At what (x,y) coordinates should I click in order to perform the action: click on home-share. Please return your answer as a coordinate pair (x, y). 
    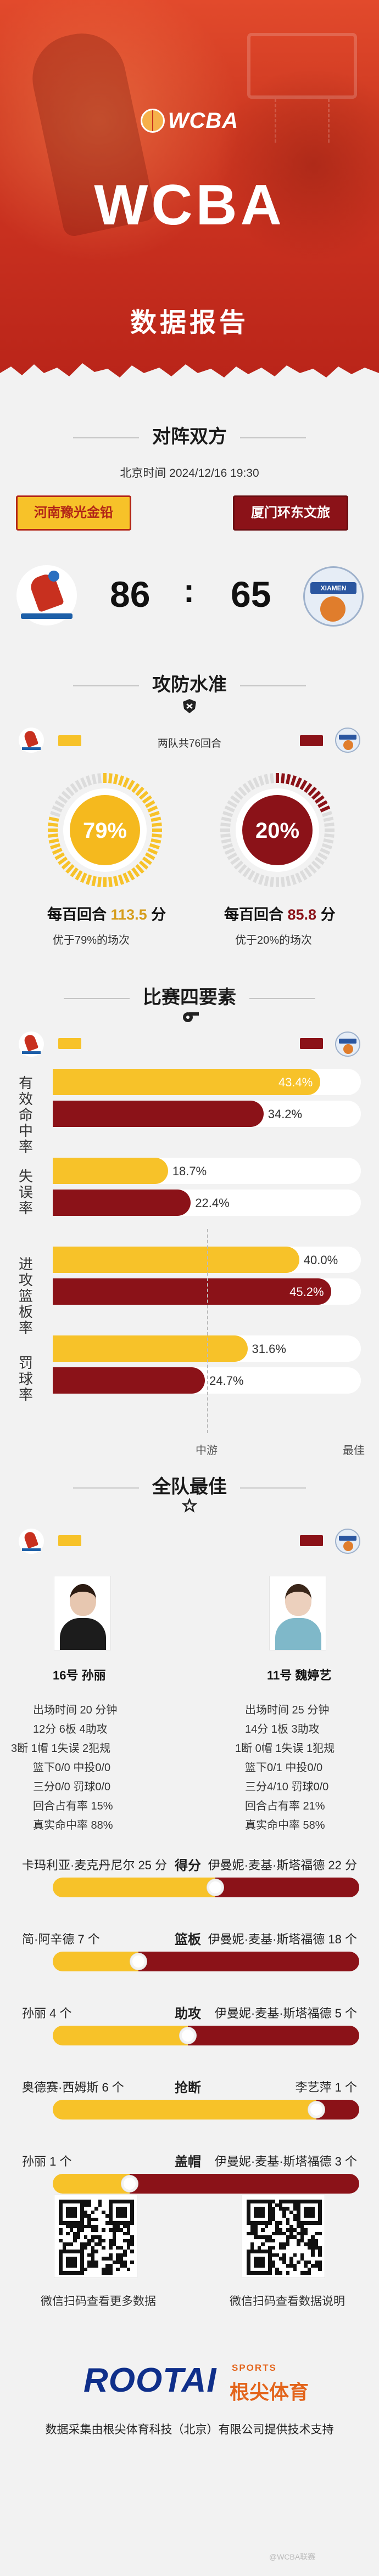
    Looking at the image, I should click on (96, 1961).